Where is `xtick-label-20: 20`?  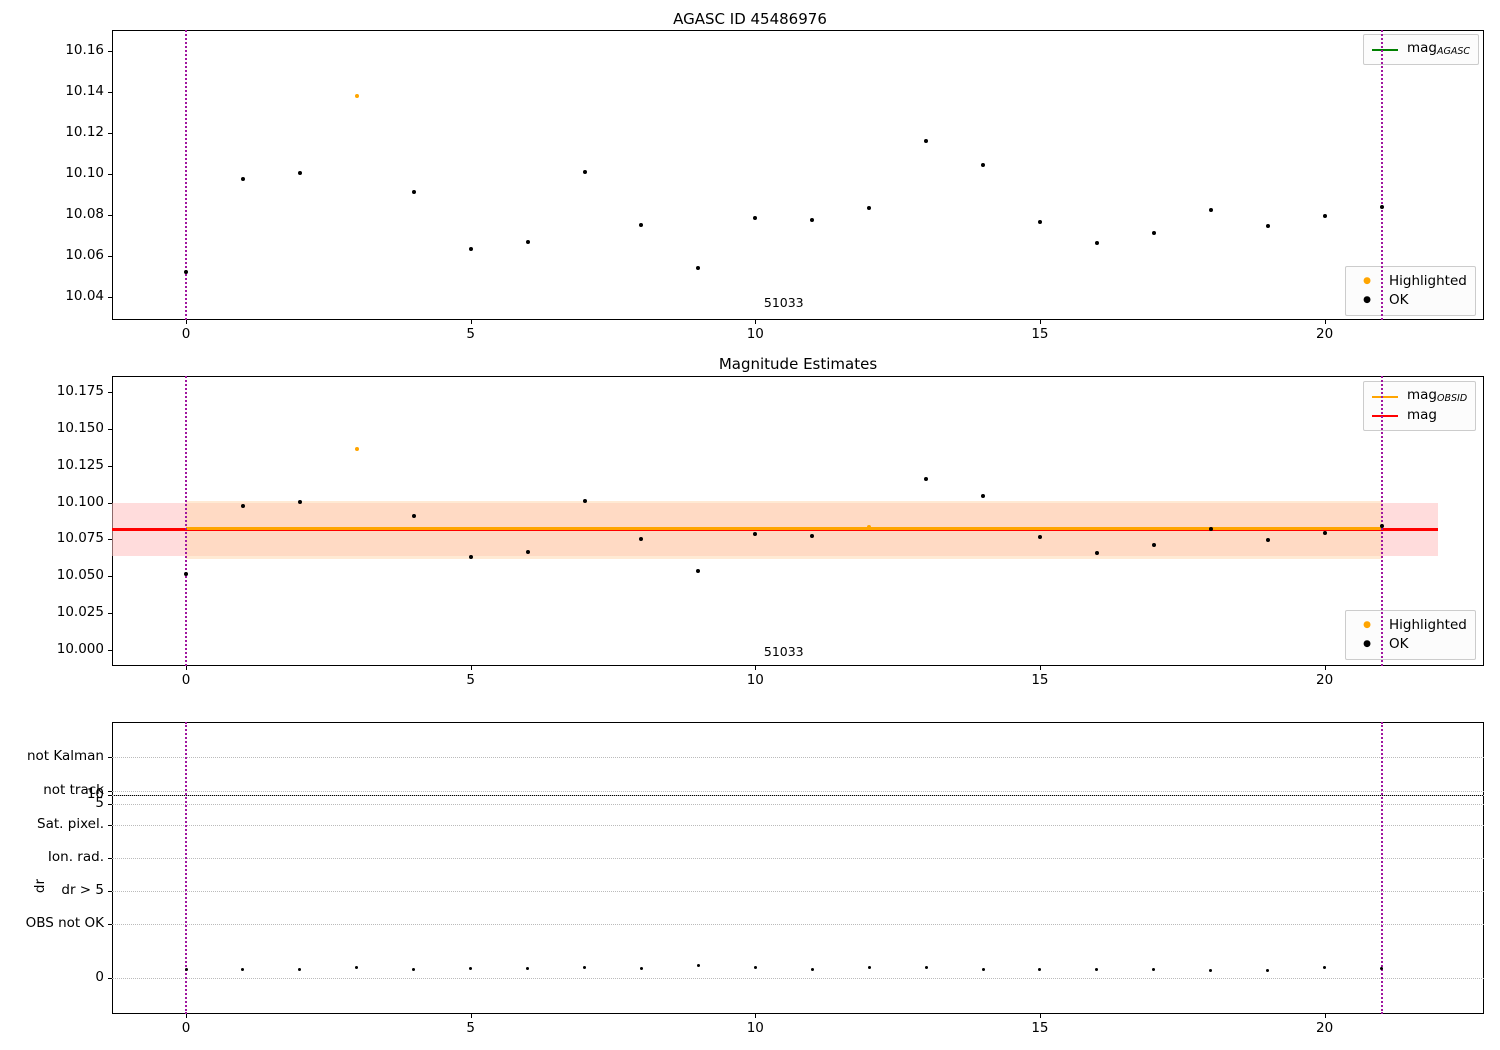 xtick-label-20: 20 is located at coordinates (1325, 334).